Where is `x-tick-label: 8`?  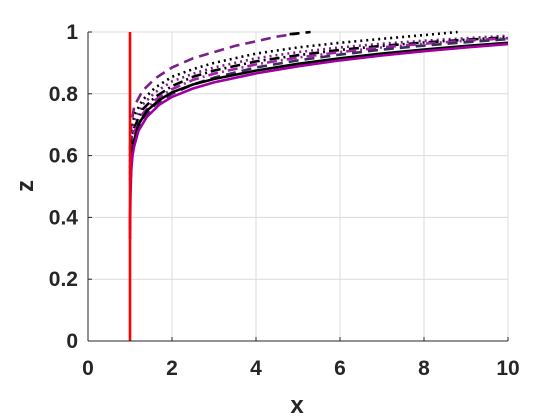 x-tick-label: 8 is located at coordinates (424, 368).